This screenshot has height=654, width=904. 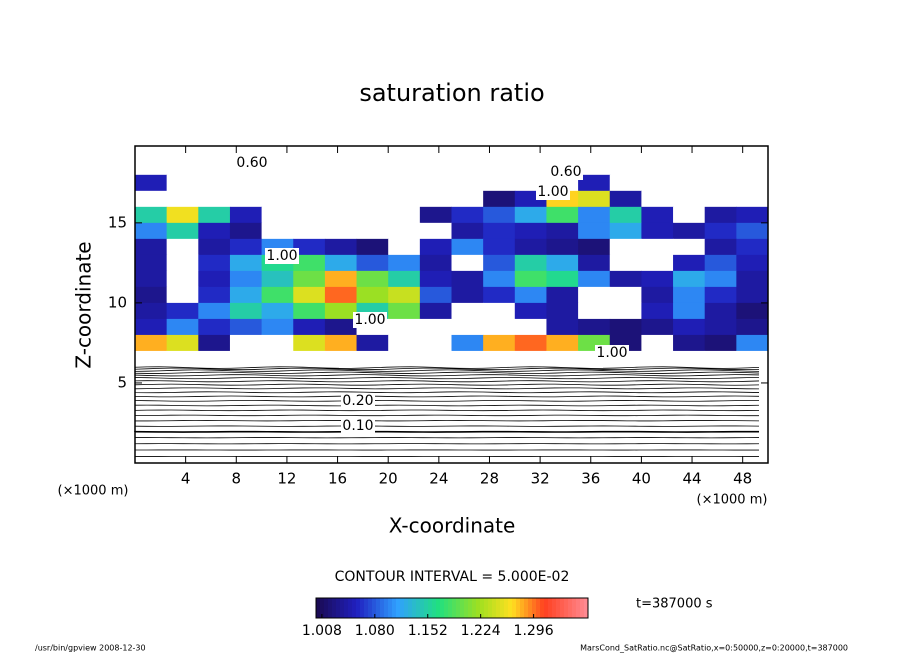 What do you see at coordinates (451, 93) in the screenshot?
I see `chart-title: saturation ratio` at bounding box center [451, 93].